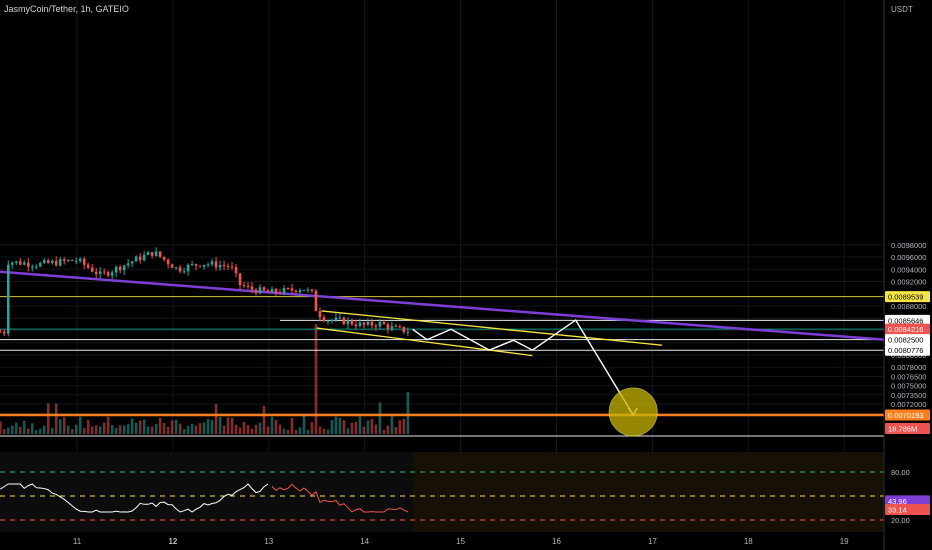 This screenshot has height=550, width=932. I want to click on target-circle, so click(633, 412).